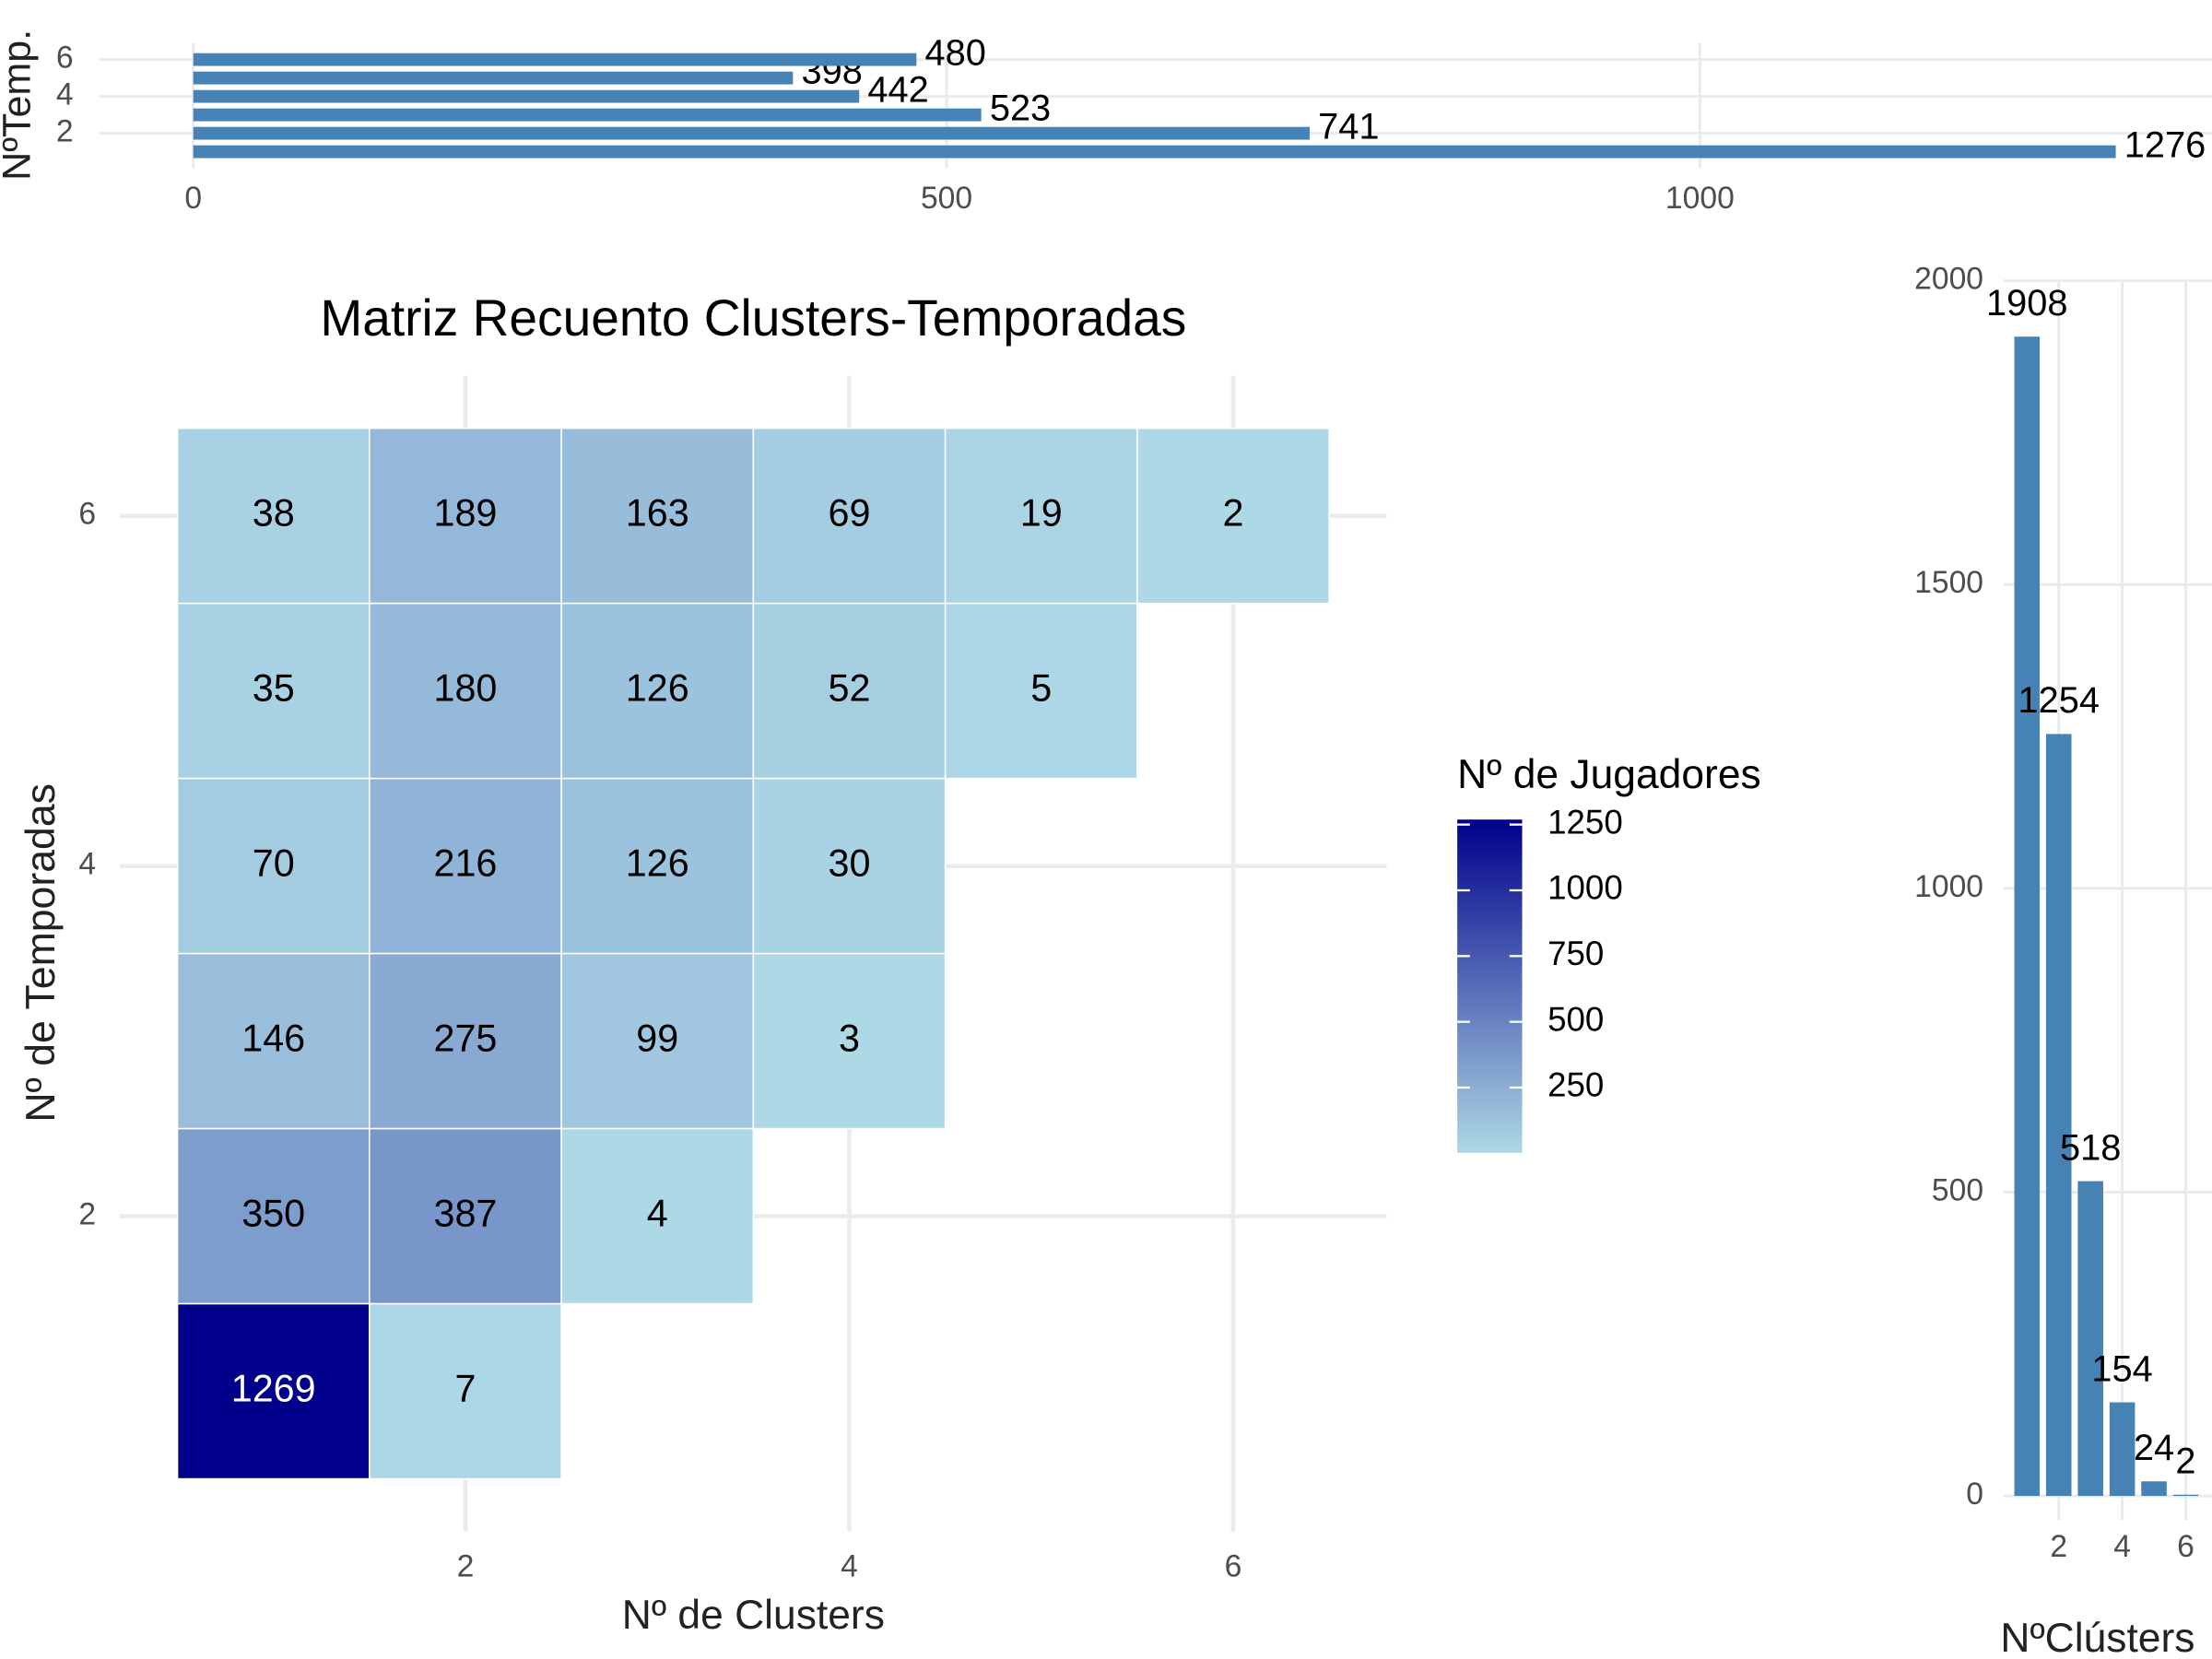 This screenshot has height=1659, width=2212. Describe the element at coordinates (273, 1387) in the screenshot. I see `cell-label: 1269` at that location.